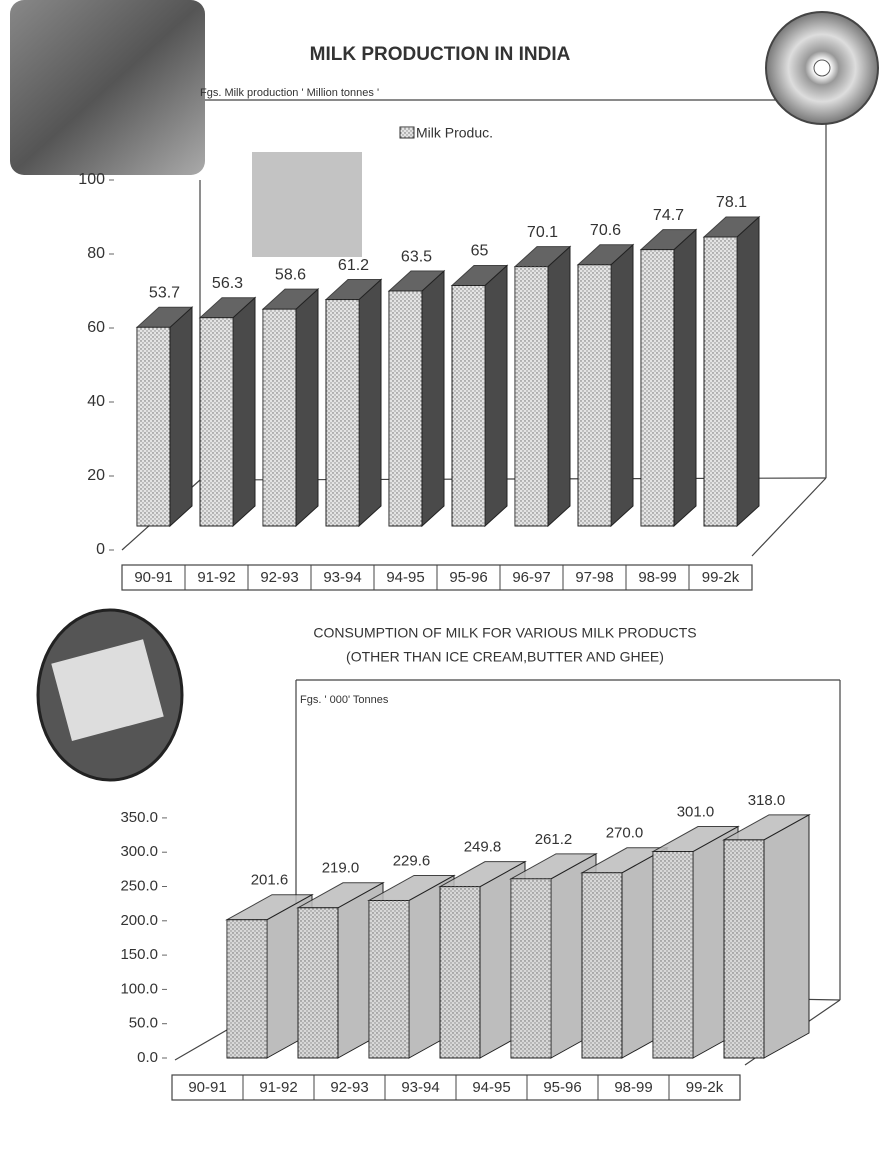 The height and width of the screenshot is (1158, 884). I want to click on value-label: 53.7, so click(164, 293).